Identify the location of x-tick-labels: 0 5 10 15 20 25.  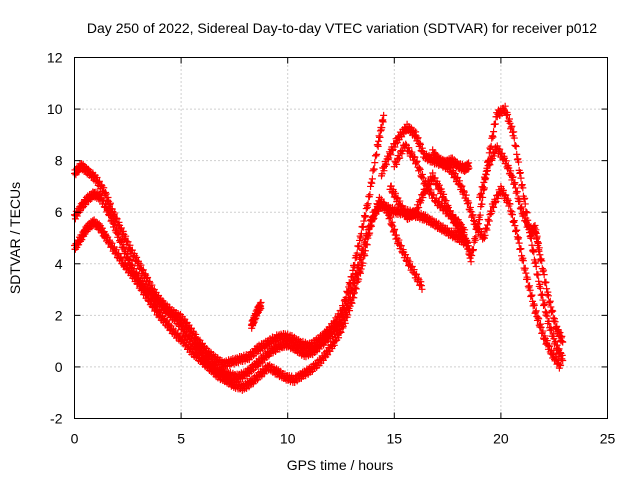
(343, 439).